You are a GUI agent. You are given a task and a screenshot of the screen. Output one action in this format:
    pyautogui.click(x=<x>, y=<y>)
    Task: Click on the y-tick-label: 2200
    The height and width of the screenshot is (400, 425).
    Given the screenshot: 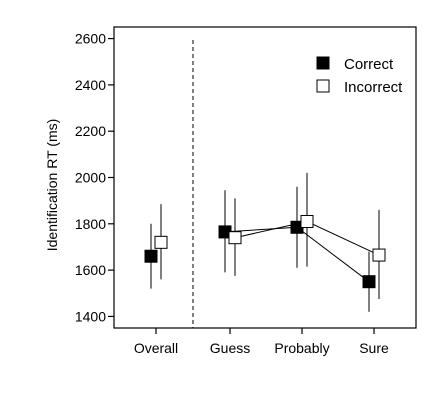 What is the action you would take?
    pyautogui.click(x=90, y=131)
    